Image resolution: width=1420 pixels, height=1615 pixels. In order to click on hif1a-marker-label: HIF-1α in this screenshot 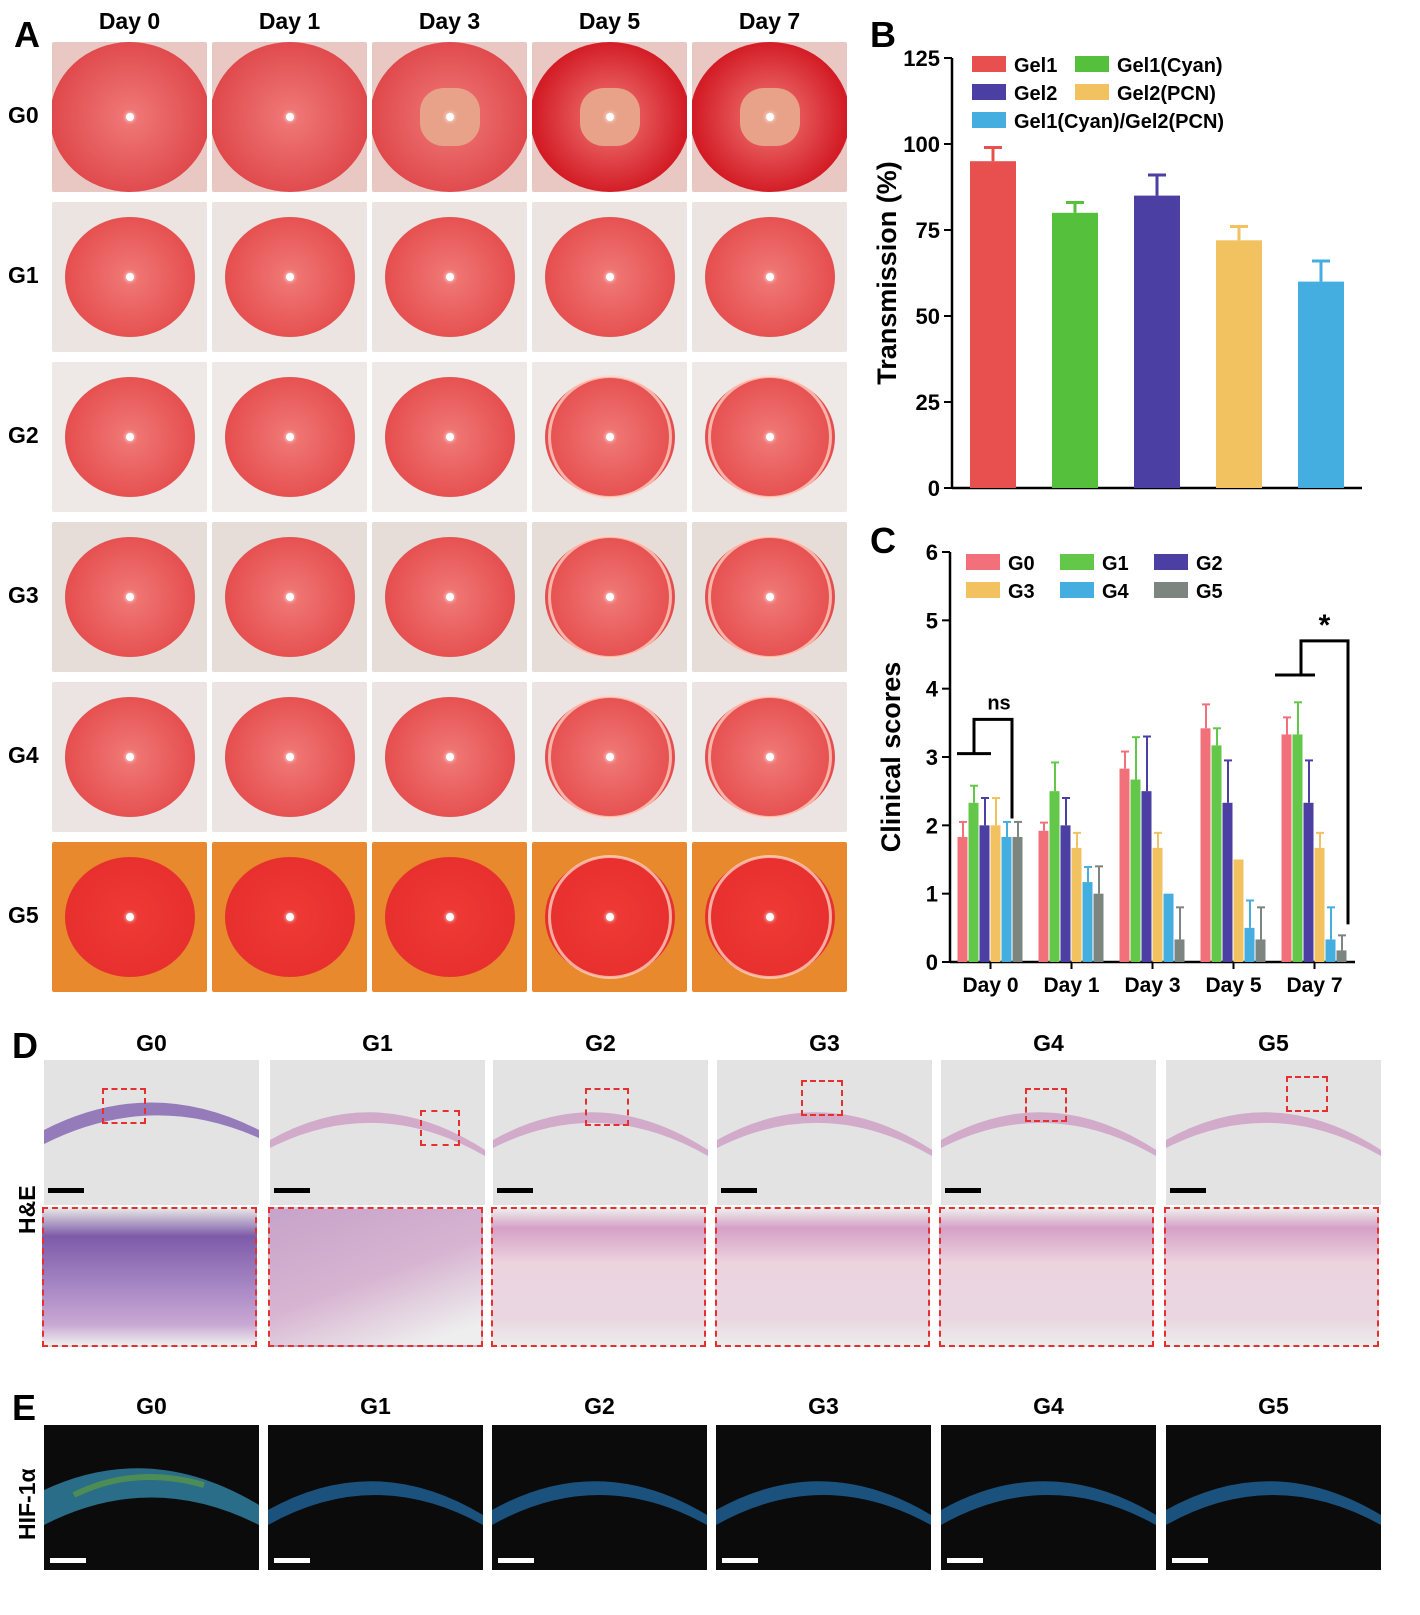, I will do `click(27, 1504)`.